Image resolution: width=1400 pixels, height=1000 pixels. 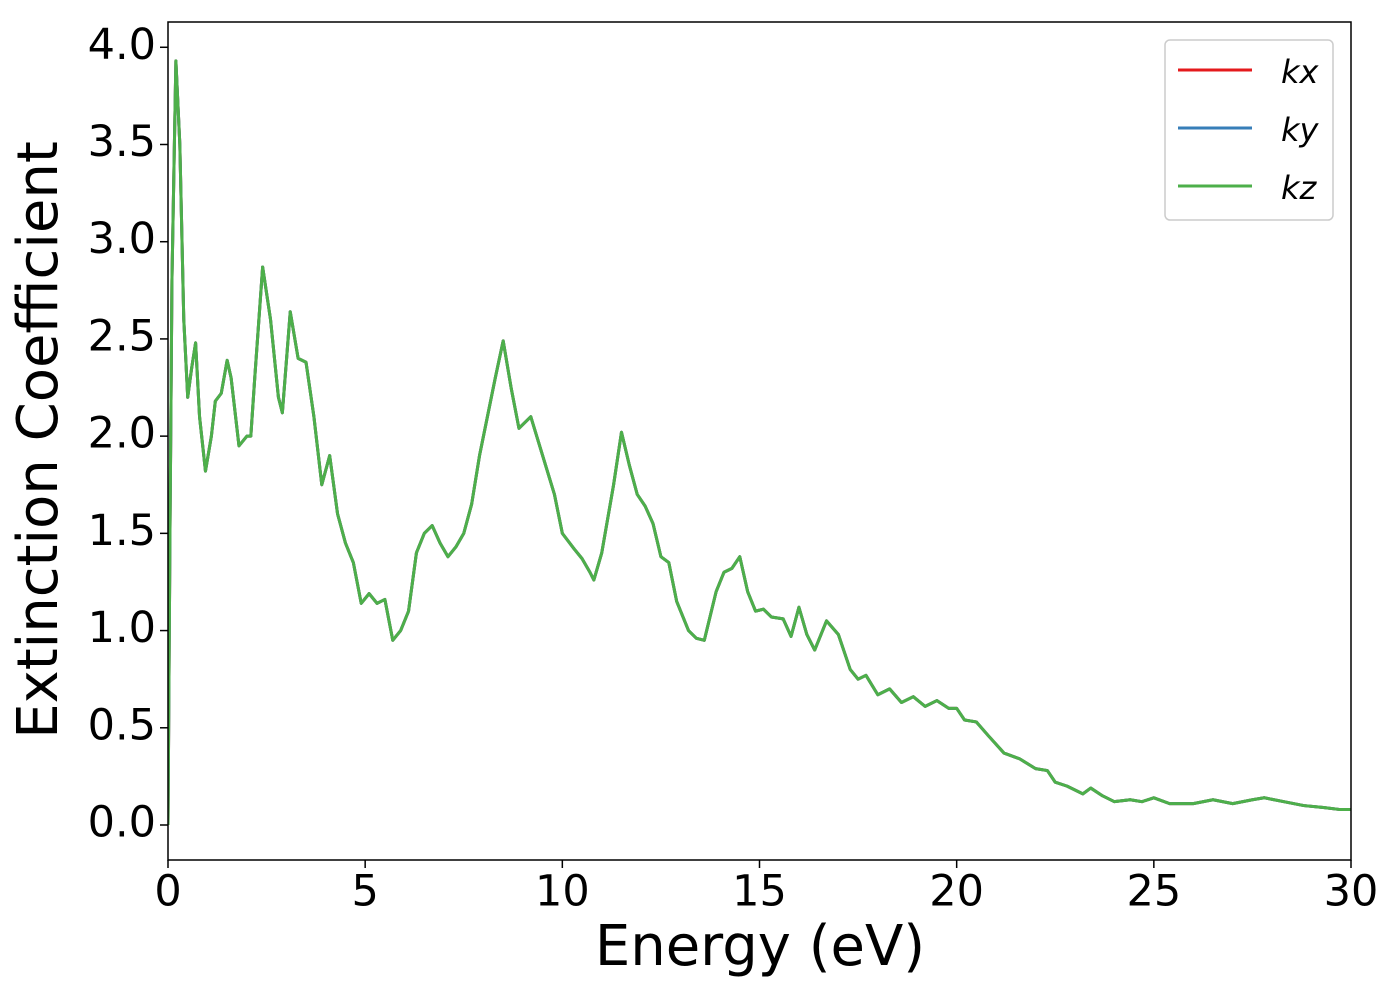 I want to click on y-tick-label: 3.0, so click(x=122, y=239).